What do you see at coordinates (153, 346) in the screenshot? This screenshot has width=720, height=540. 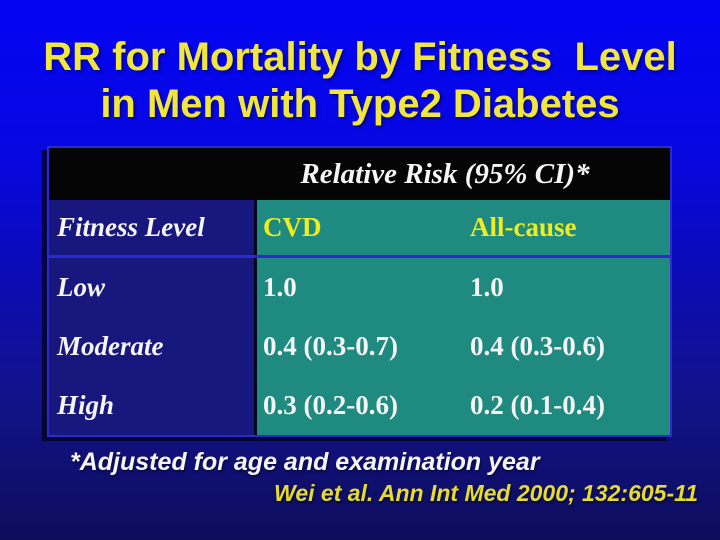 I see `fitness-level-moderate: Moderate` at bounding box center [153, 346].